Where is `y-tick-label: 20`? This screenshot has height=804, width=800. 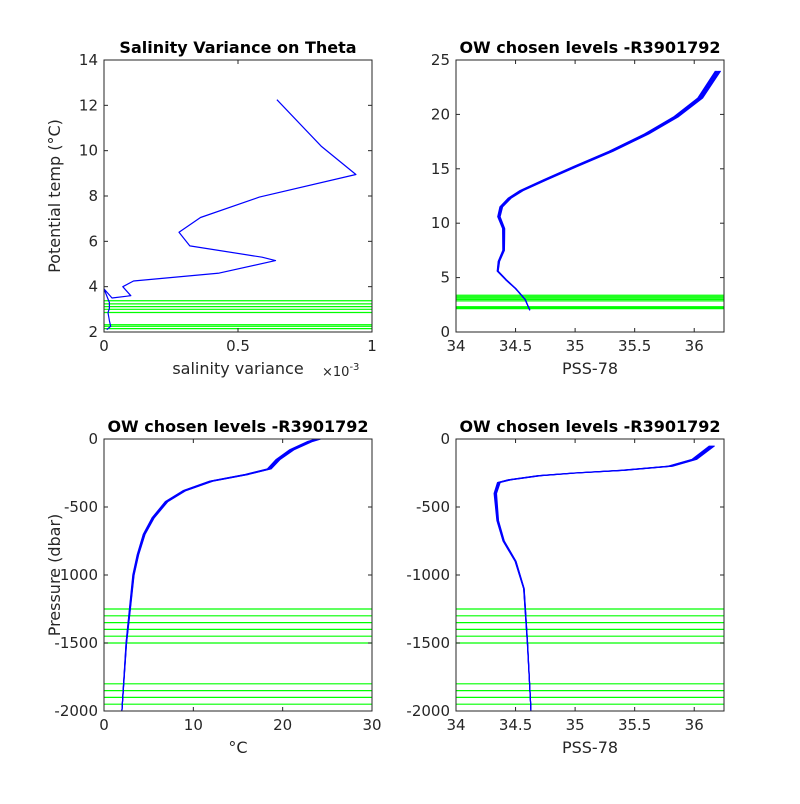
y-tick-label: 20 is located at coordinates (440, 114).